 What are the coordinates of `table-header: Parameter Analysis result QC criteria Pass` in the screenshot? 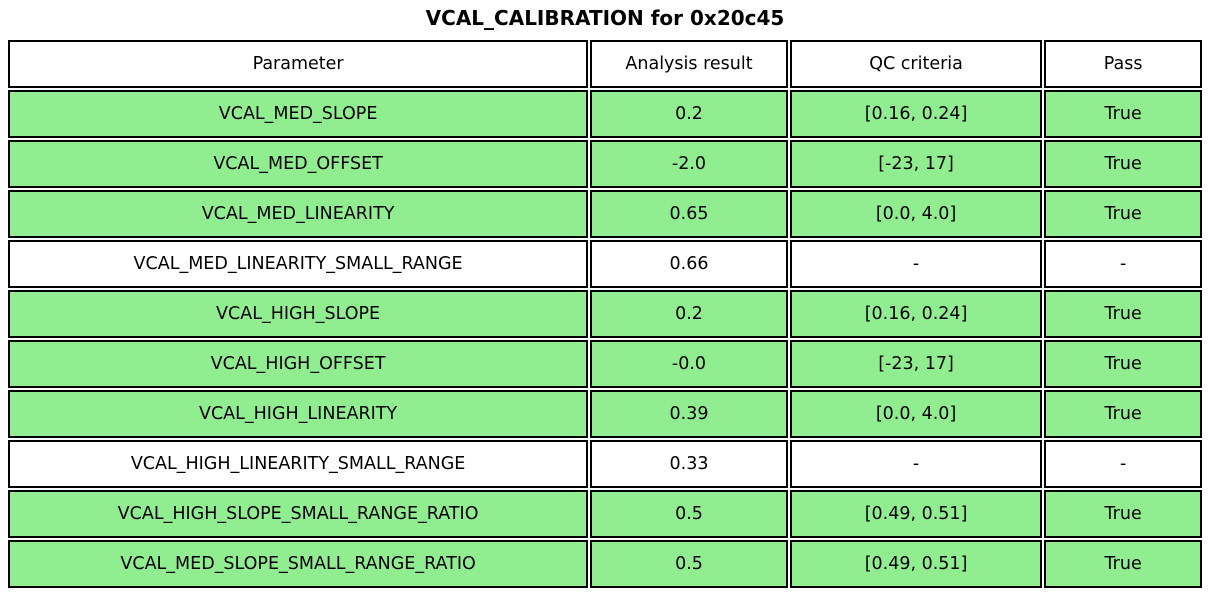 It's located at (605, 64).